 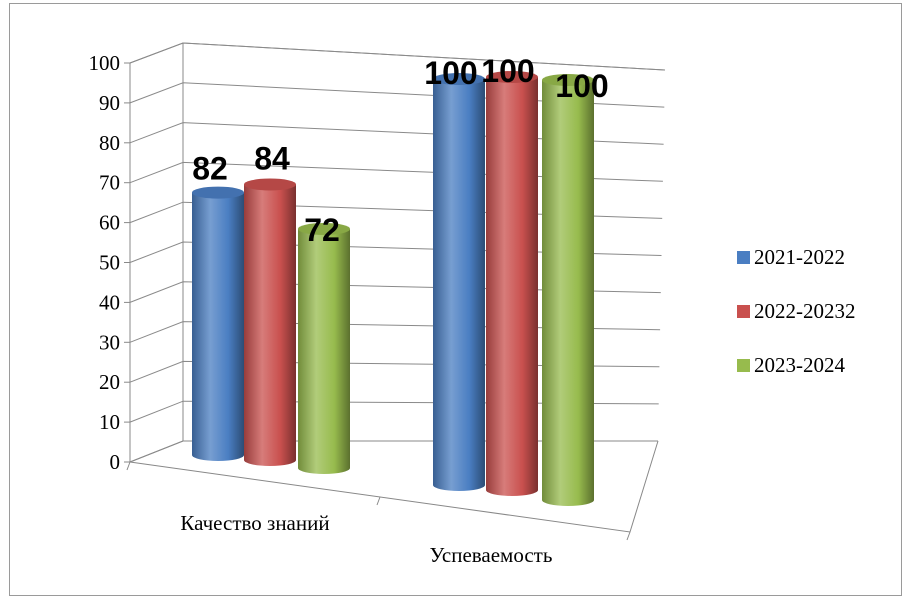 What do you see at coordinates (491, 555) in the screenshot?
I see `category-label-2: Успеваемость` at bounding box center [491, 555].